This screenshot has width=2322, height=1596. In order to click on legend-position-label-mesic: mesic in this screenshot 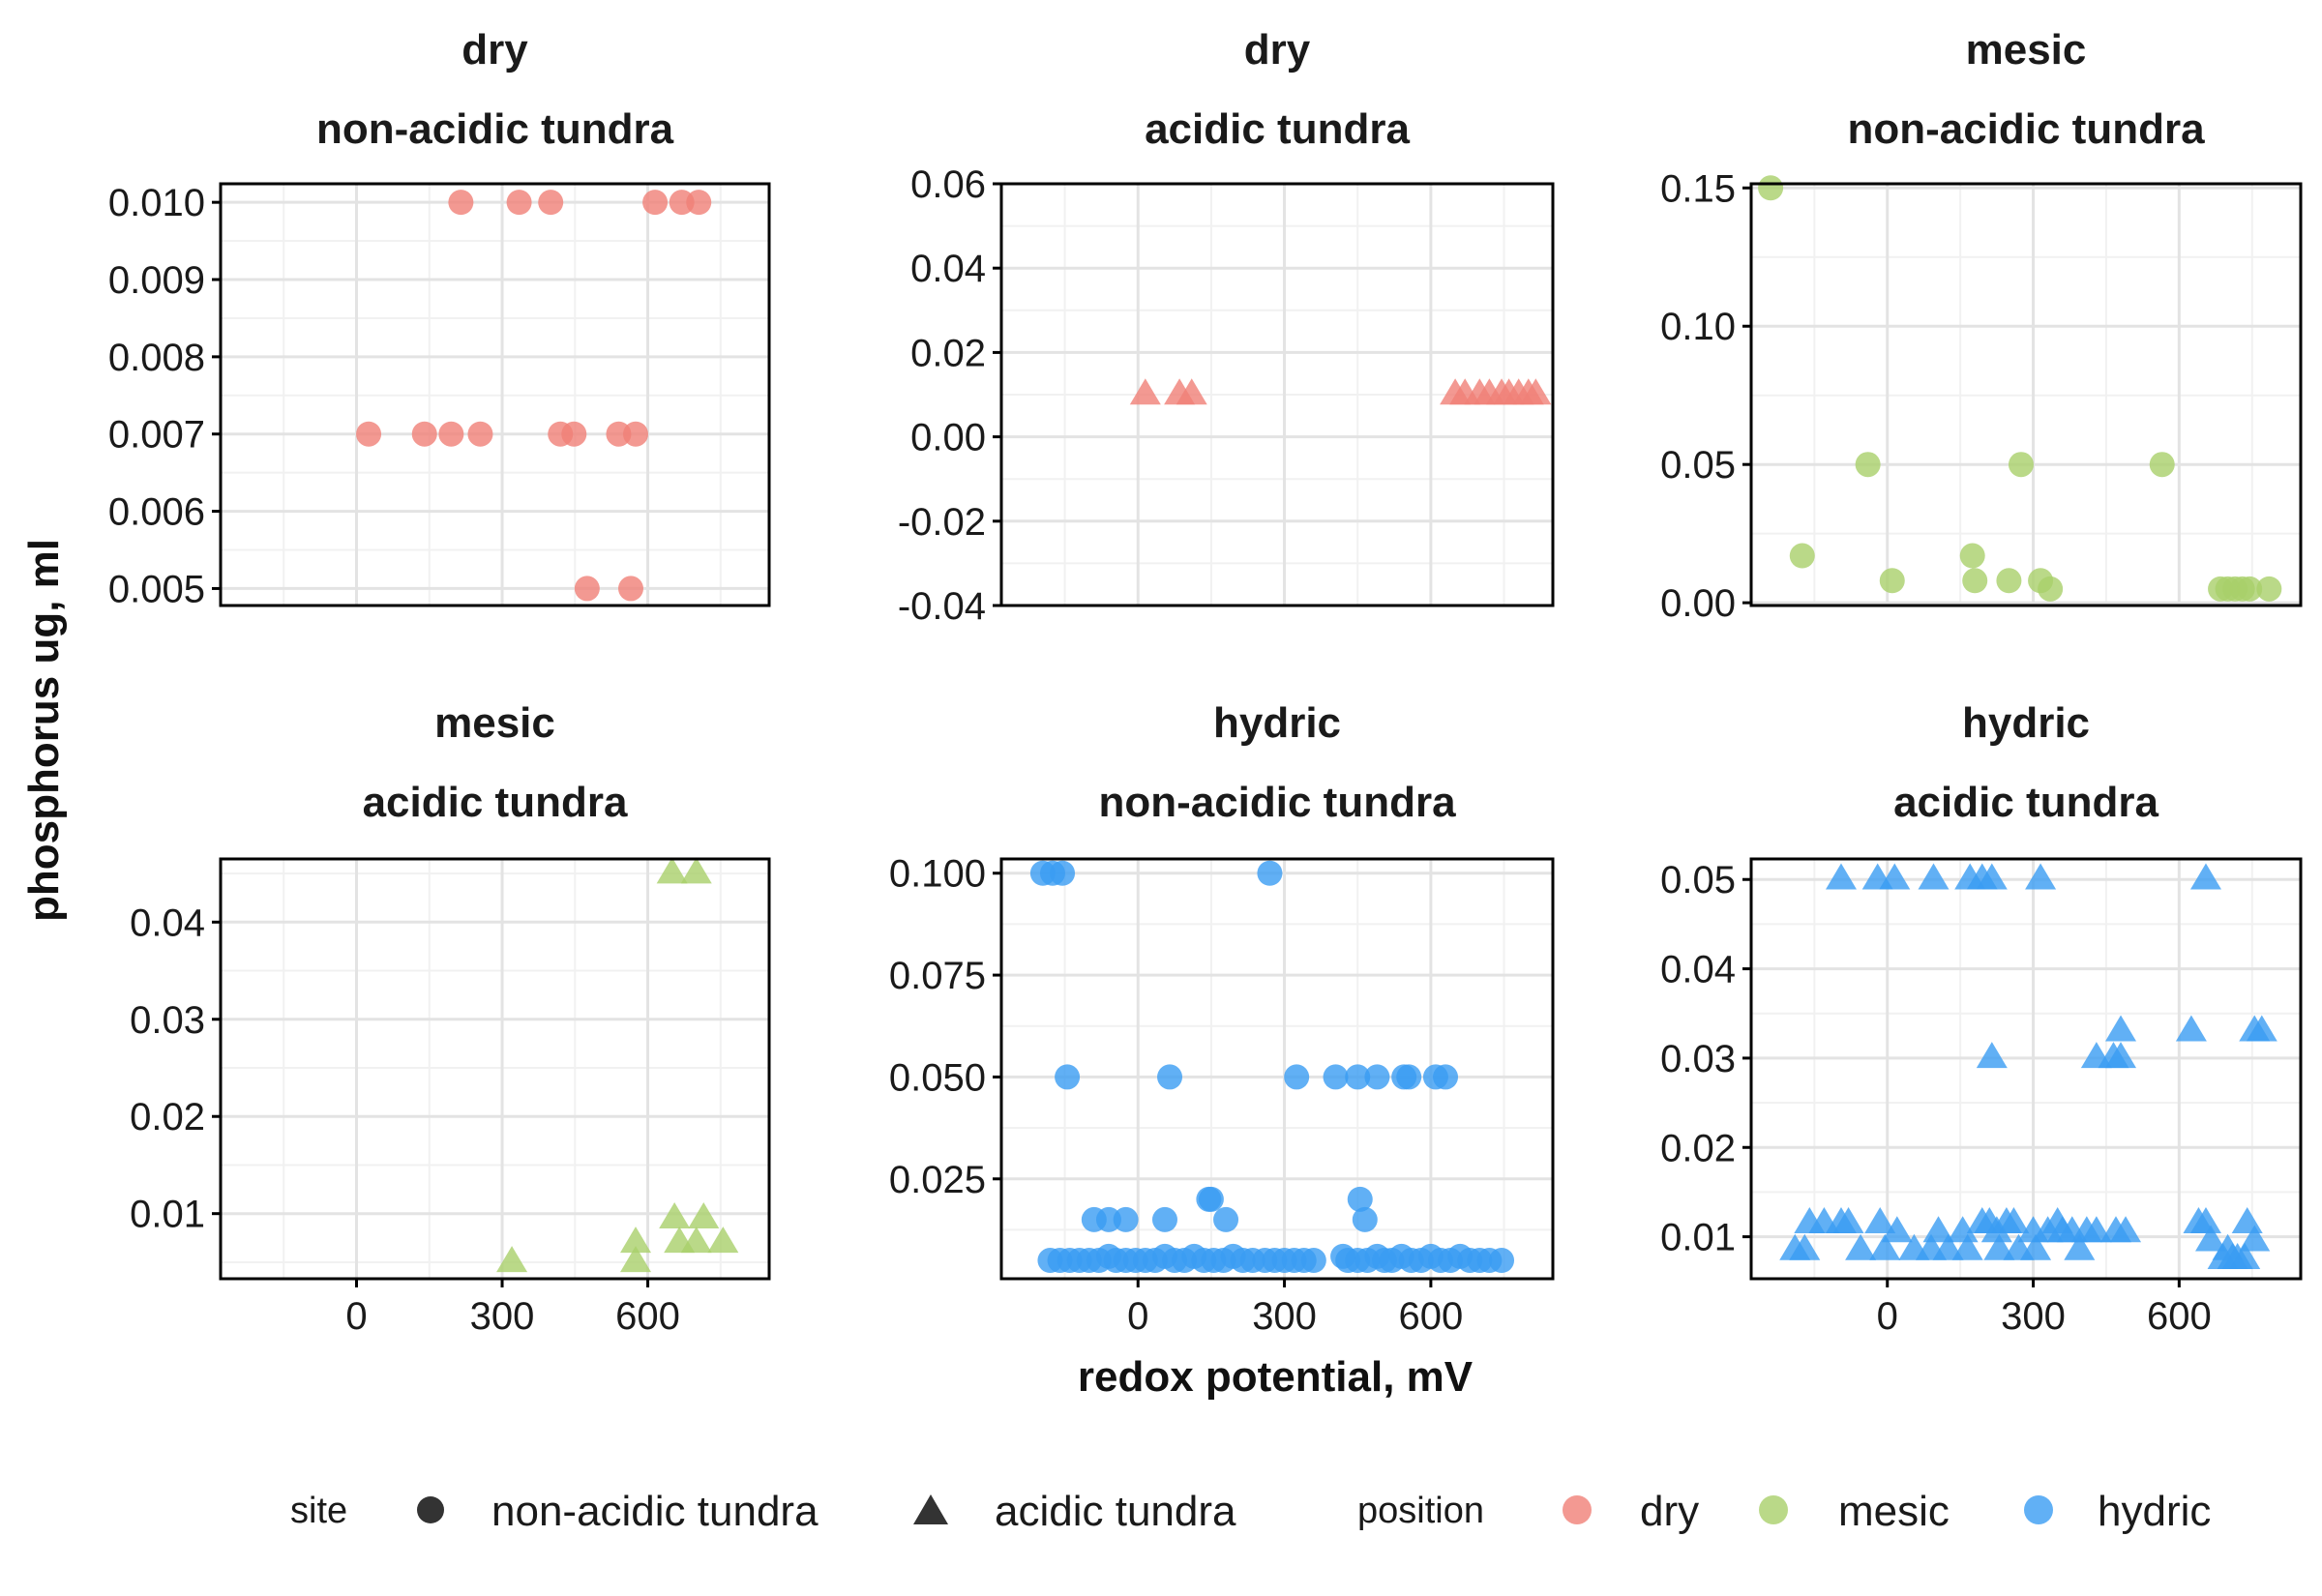, I will do `click(1894, 1511)`.